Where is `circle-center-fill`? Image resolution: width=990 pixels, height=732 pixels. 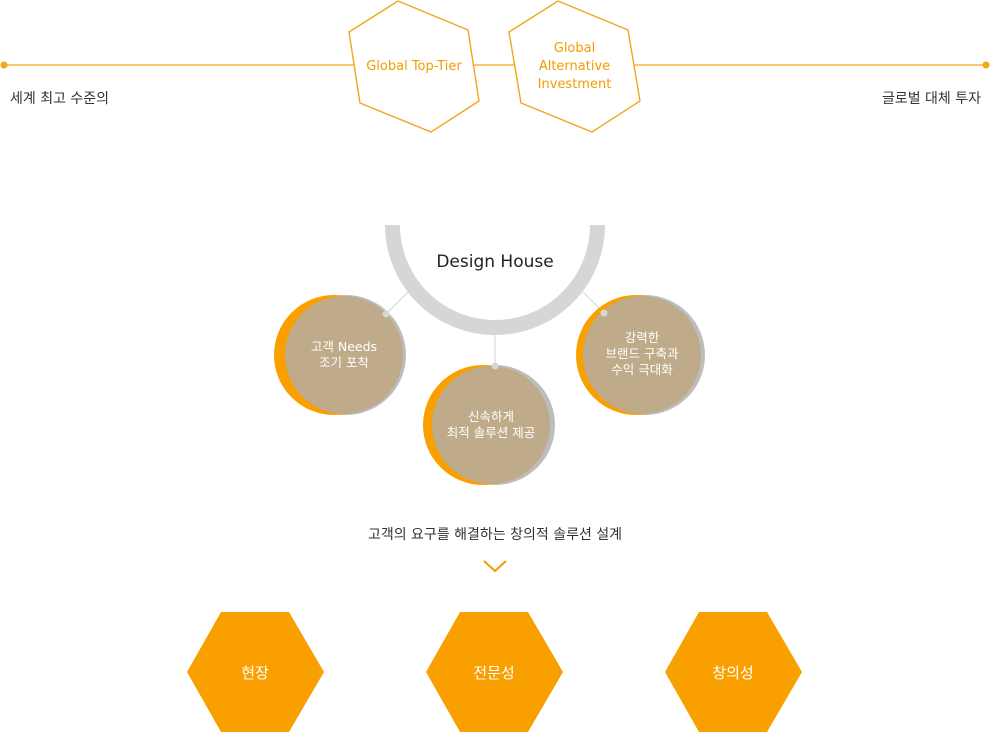
circle-center-fill is located at coordinates (491, 425).